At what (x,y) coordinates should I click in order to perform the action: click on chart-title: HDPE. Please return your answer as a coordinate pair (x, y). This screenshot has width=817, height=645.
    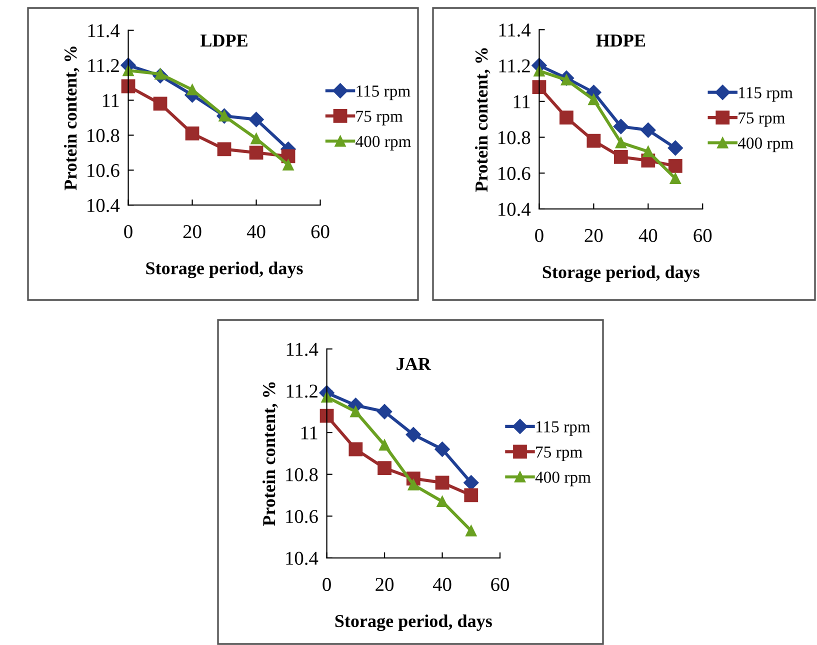
    Looking at the image, I should click on (621, 40).